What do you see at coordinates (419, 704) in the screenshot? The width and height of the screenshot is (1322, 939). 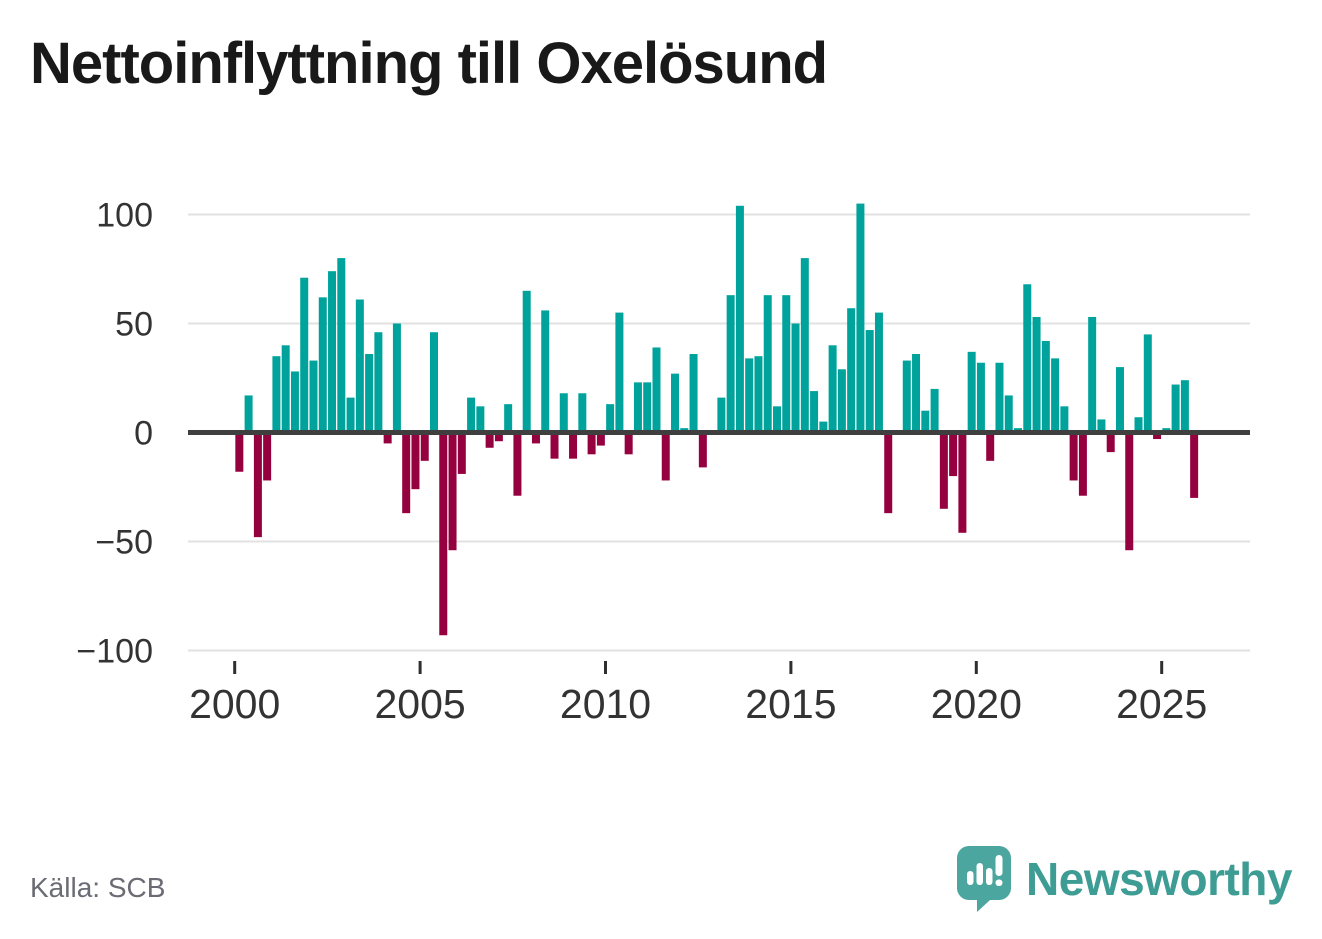 I see `x-axis-label: 2005` at bounding box center [419, 704].